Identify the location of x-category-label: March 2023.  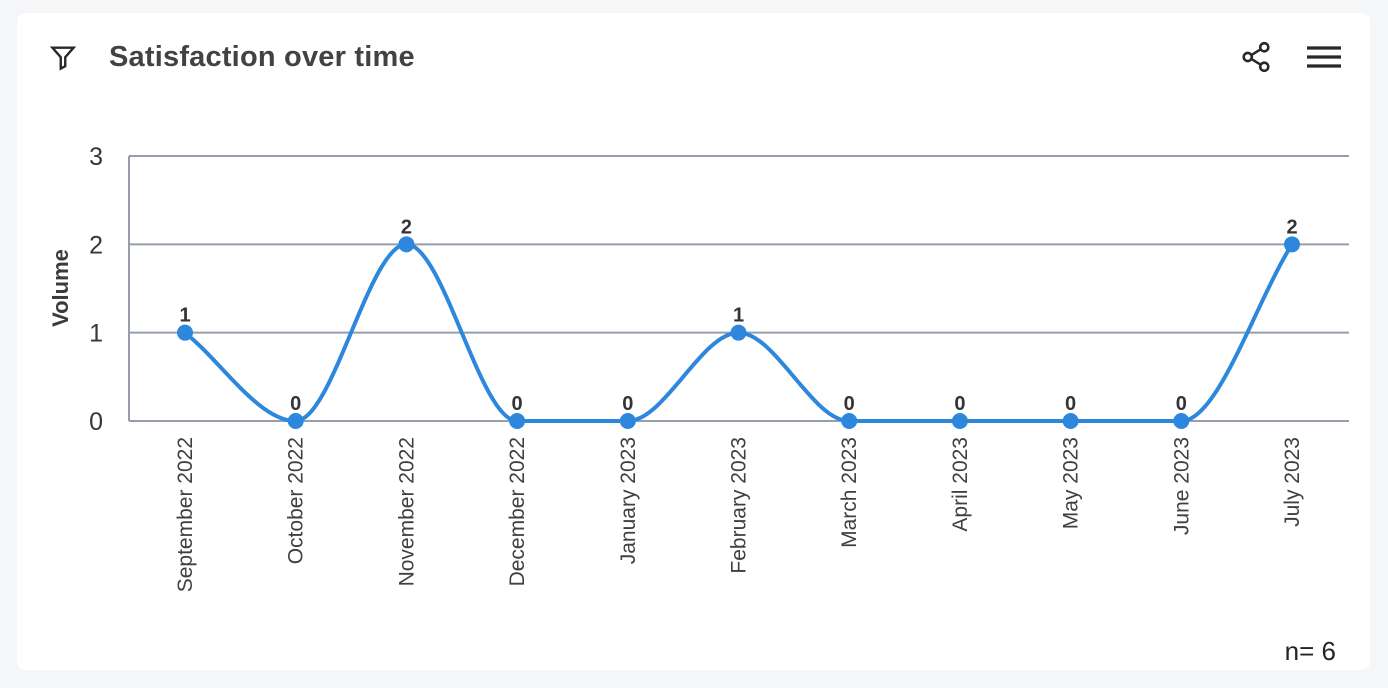
(849, 492).